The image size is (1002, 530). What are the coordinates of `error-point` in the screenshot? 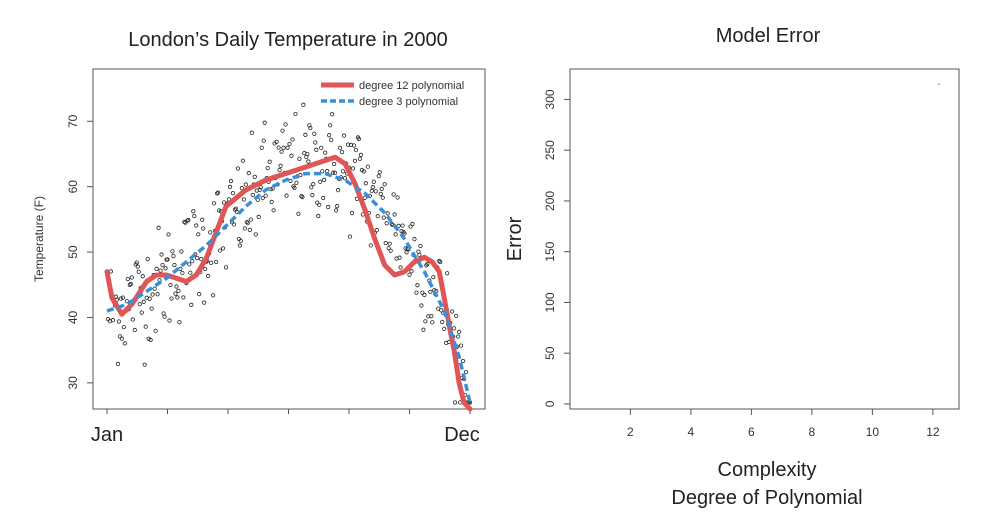 It's located at (939, 84).